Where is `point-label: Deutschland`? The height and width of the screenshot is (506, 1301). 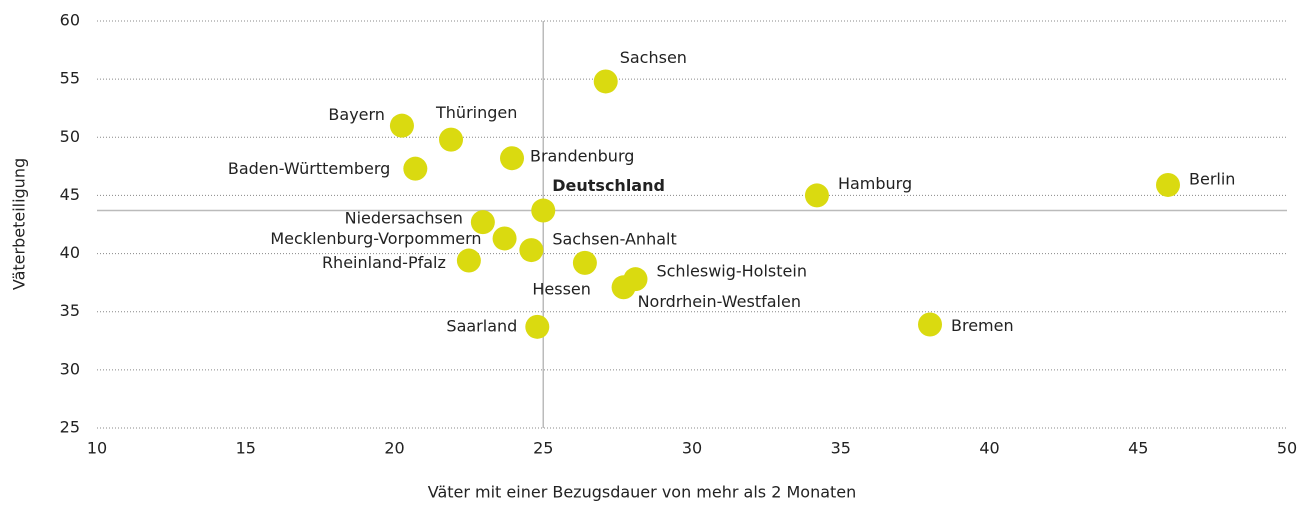
point-label: Deutschland is located at coordinates (608, 185).